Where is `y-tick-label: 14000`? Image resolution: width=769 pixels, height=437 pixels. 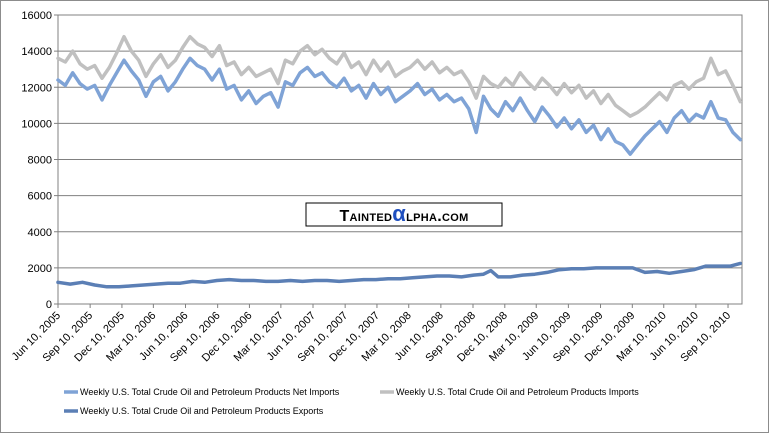 y-tick-label: 14000 is located at coordinates (36, 52).